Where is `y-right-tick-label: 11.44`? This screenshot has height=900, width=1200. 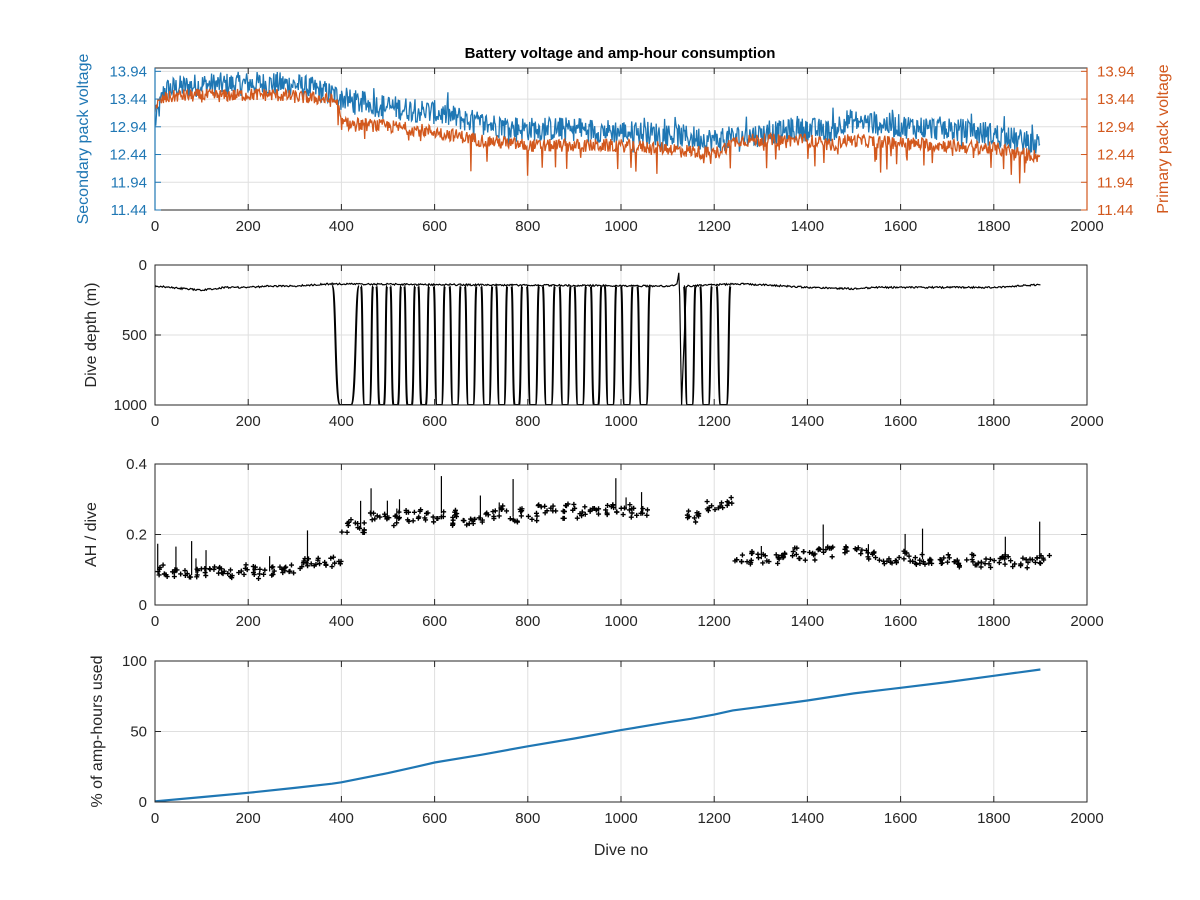
y-right-tick-label: 11.44 is located at coordinates (1115, 210).